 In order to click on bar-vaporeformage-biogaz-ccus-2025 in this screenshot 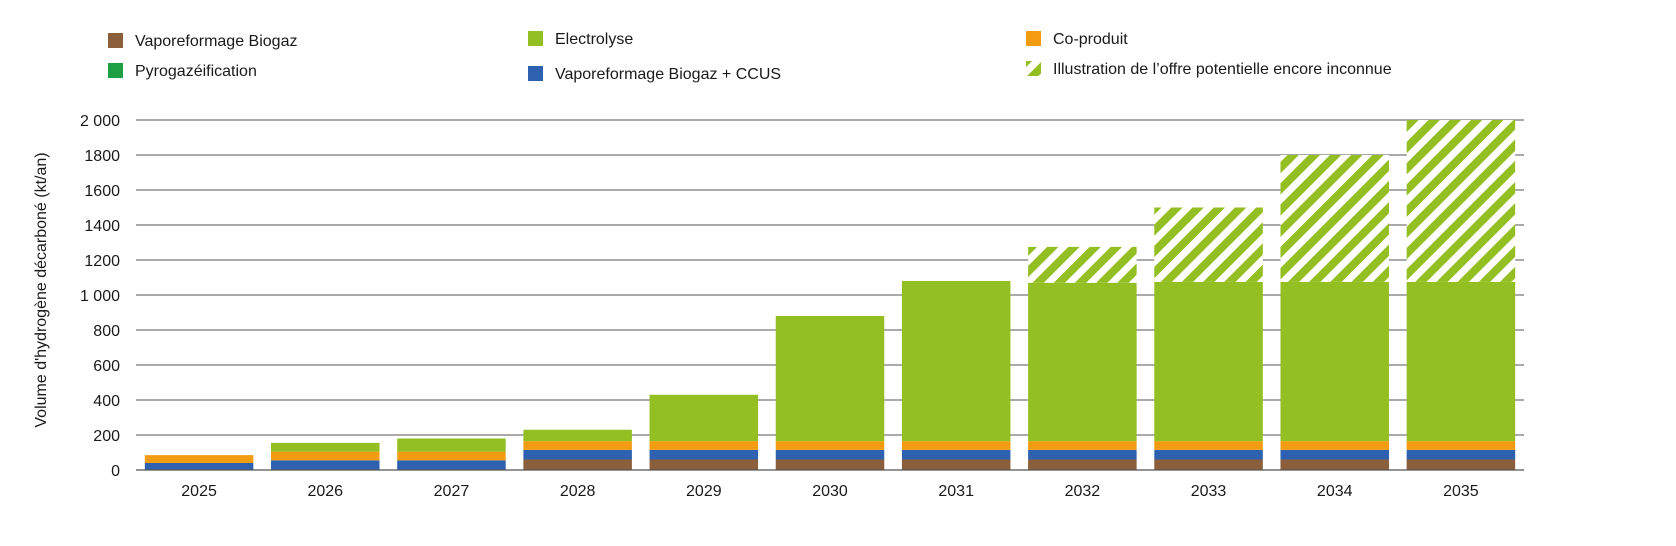, I will do `click(199, 466)`.